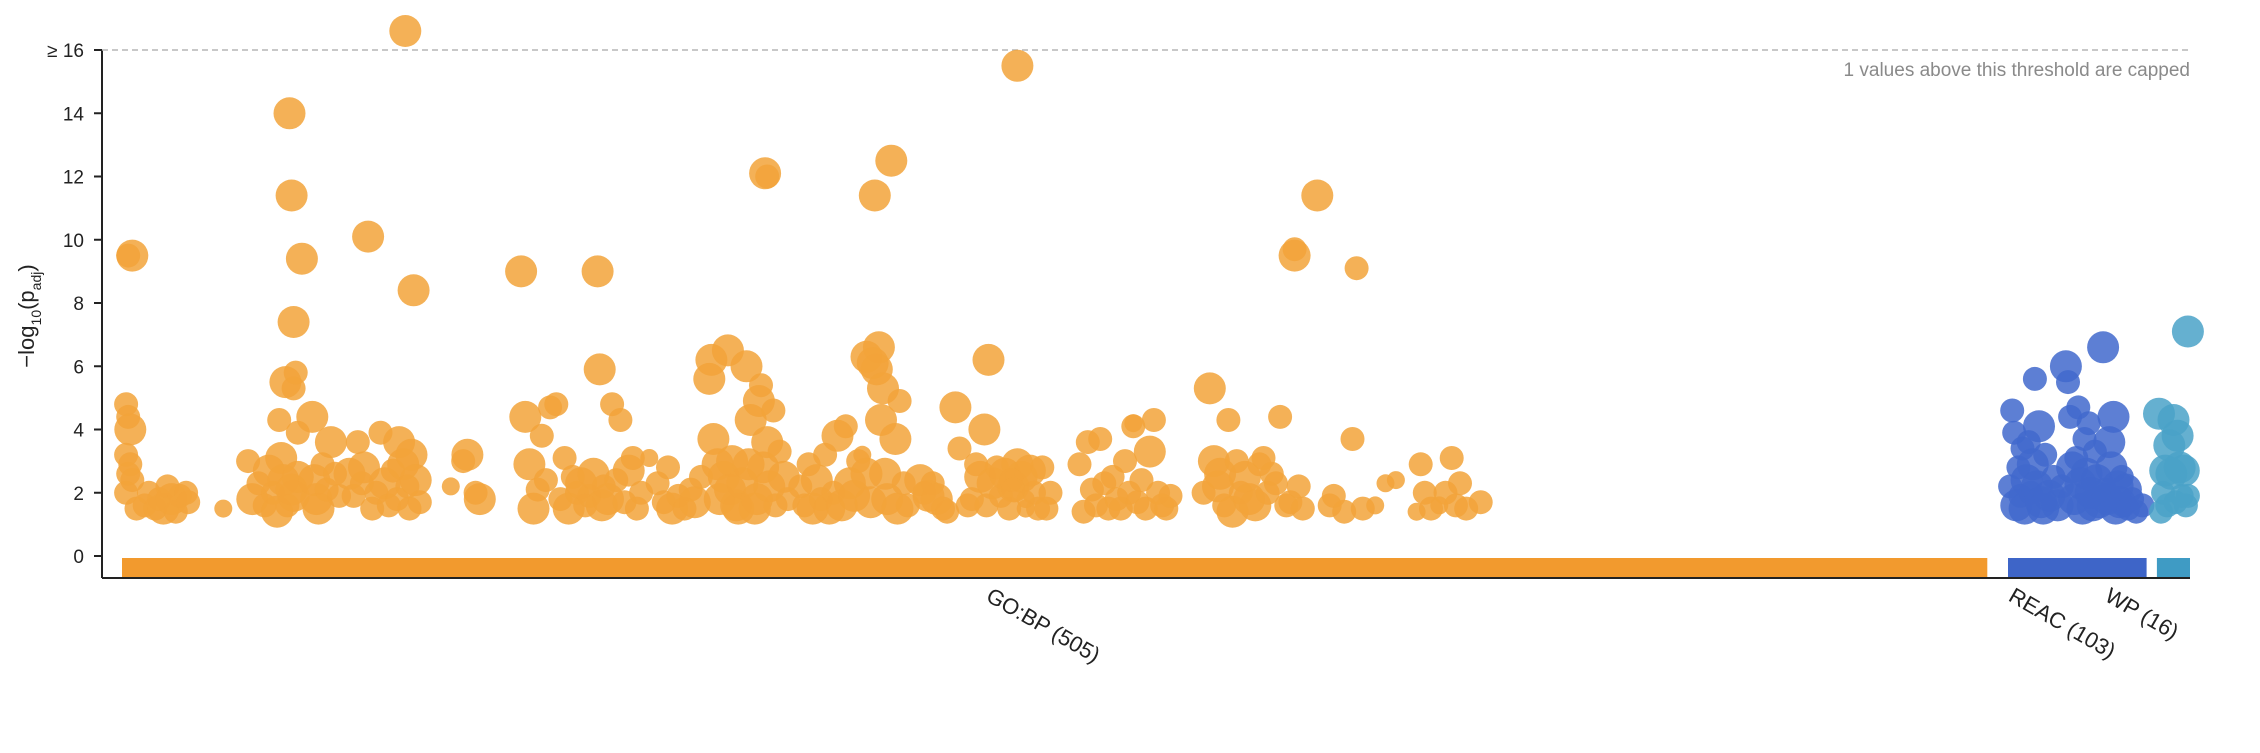  What do you see at coordinates (1055, 568) in the screenshot?
I see `source-bar-gobp` at bounding box center [1055, 568].